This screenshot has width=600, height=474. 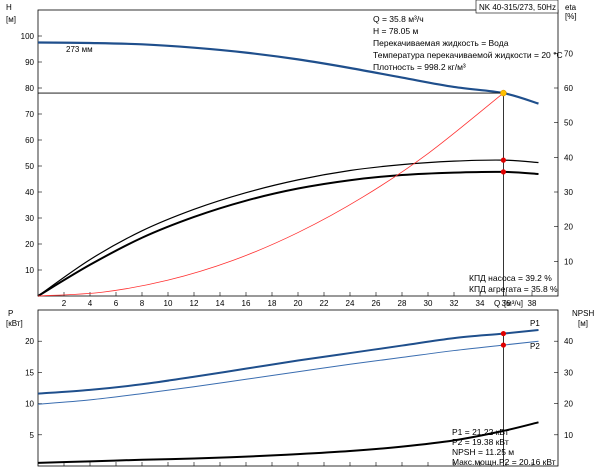 I want to click on p-axis-unit: [кВт], so click(x=14, y=323).